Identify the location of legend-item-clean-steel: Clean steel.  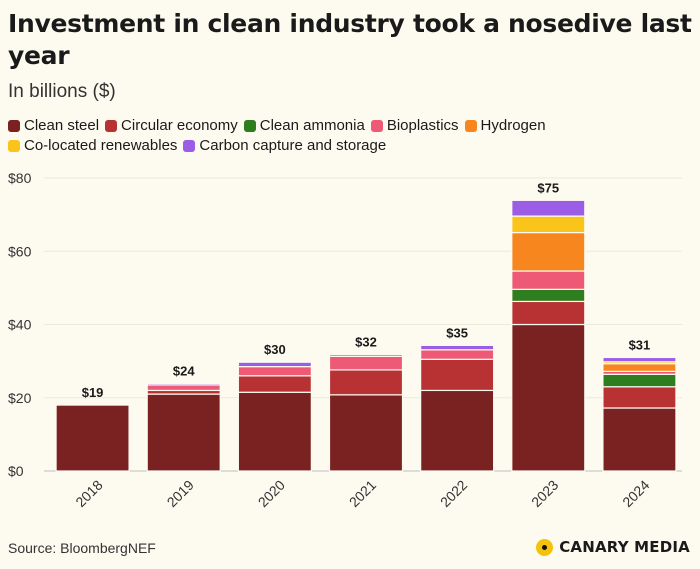
(53, 125).